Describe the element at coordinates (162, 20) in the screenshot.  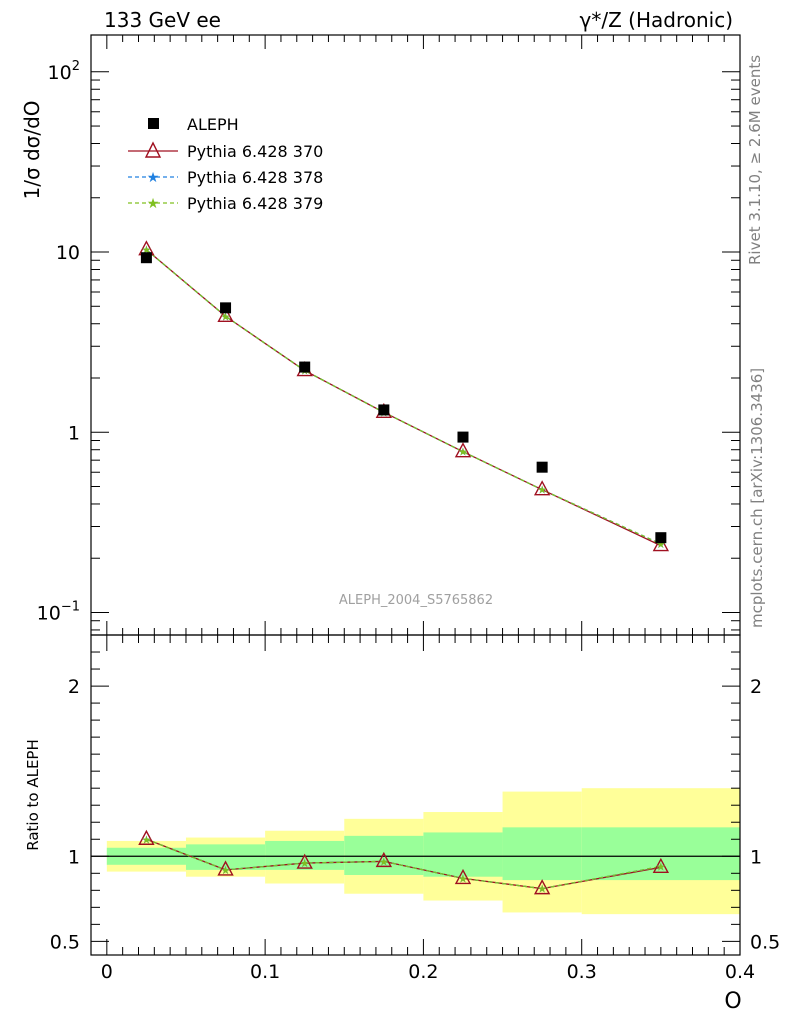
I see `header-left-label: 133 GeV ee` at that location.